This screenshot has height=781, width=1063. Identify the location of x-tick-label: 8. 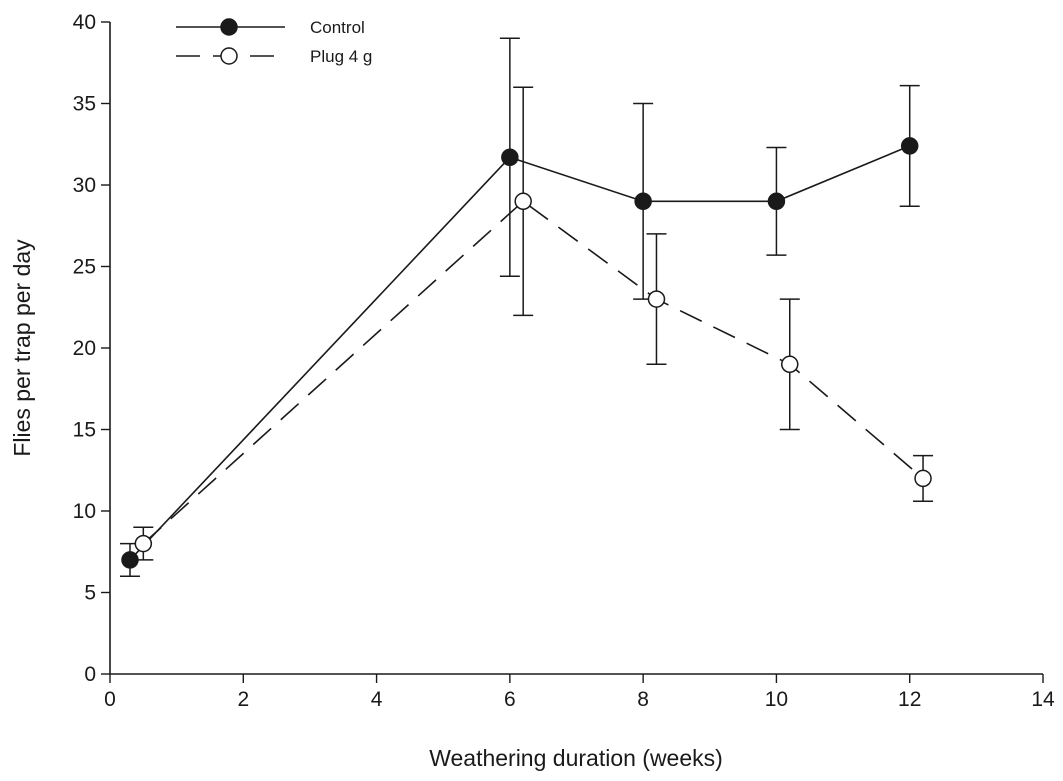
(643, 699).